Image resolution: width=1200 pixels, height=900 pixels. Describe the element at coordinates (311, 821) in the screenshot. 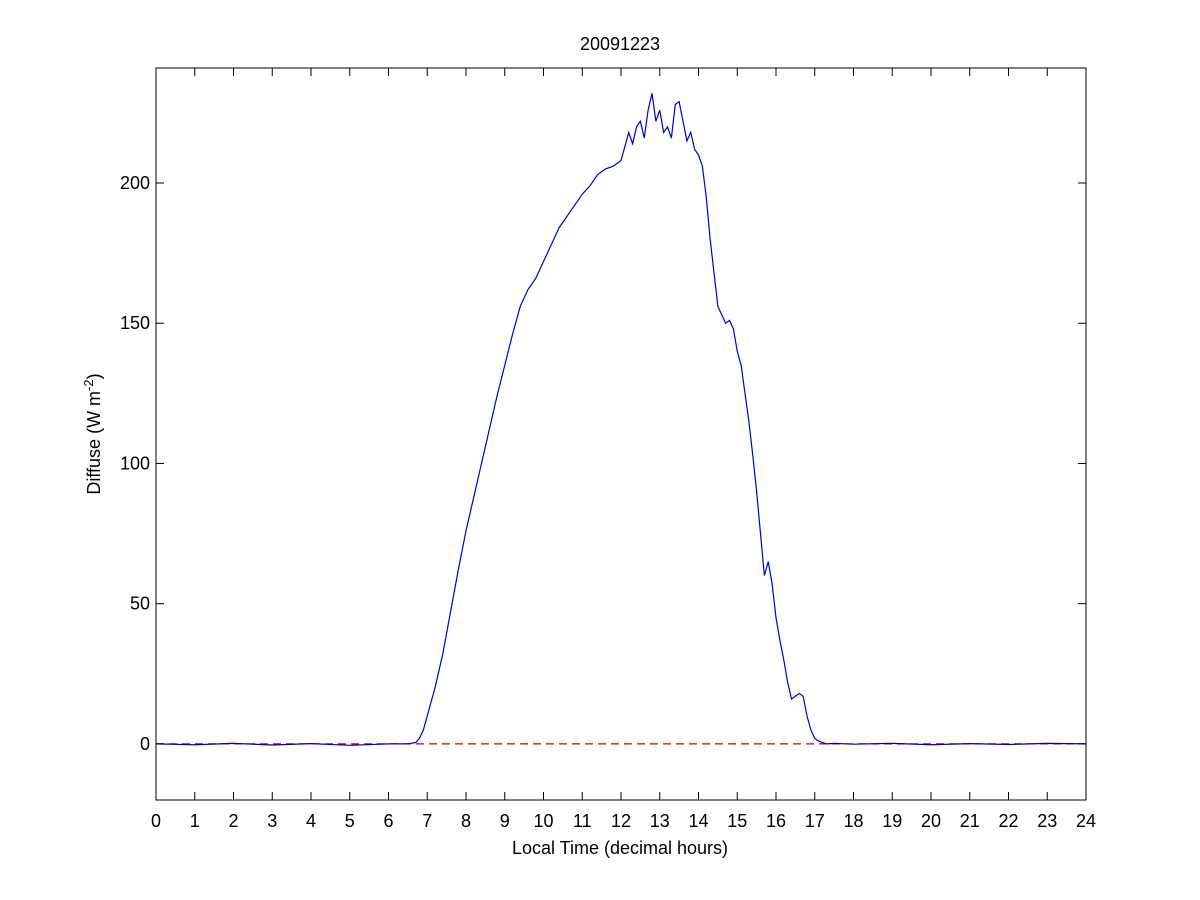

I see `x-tick-label: 4` at that location.